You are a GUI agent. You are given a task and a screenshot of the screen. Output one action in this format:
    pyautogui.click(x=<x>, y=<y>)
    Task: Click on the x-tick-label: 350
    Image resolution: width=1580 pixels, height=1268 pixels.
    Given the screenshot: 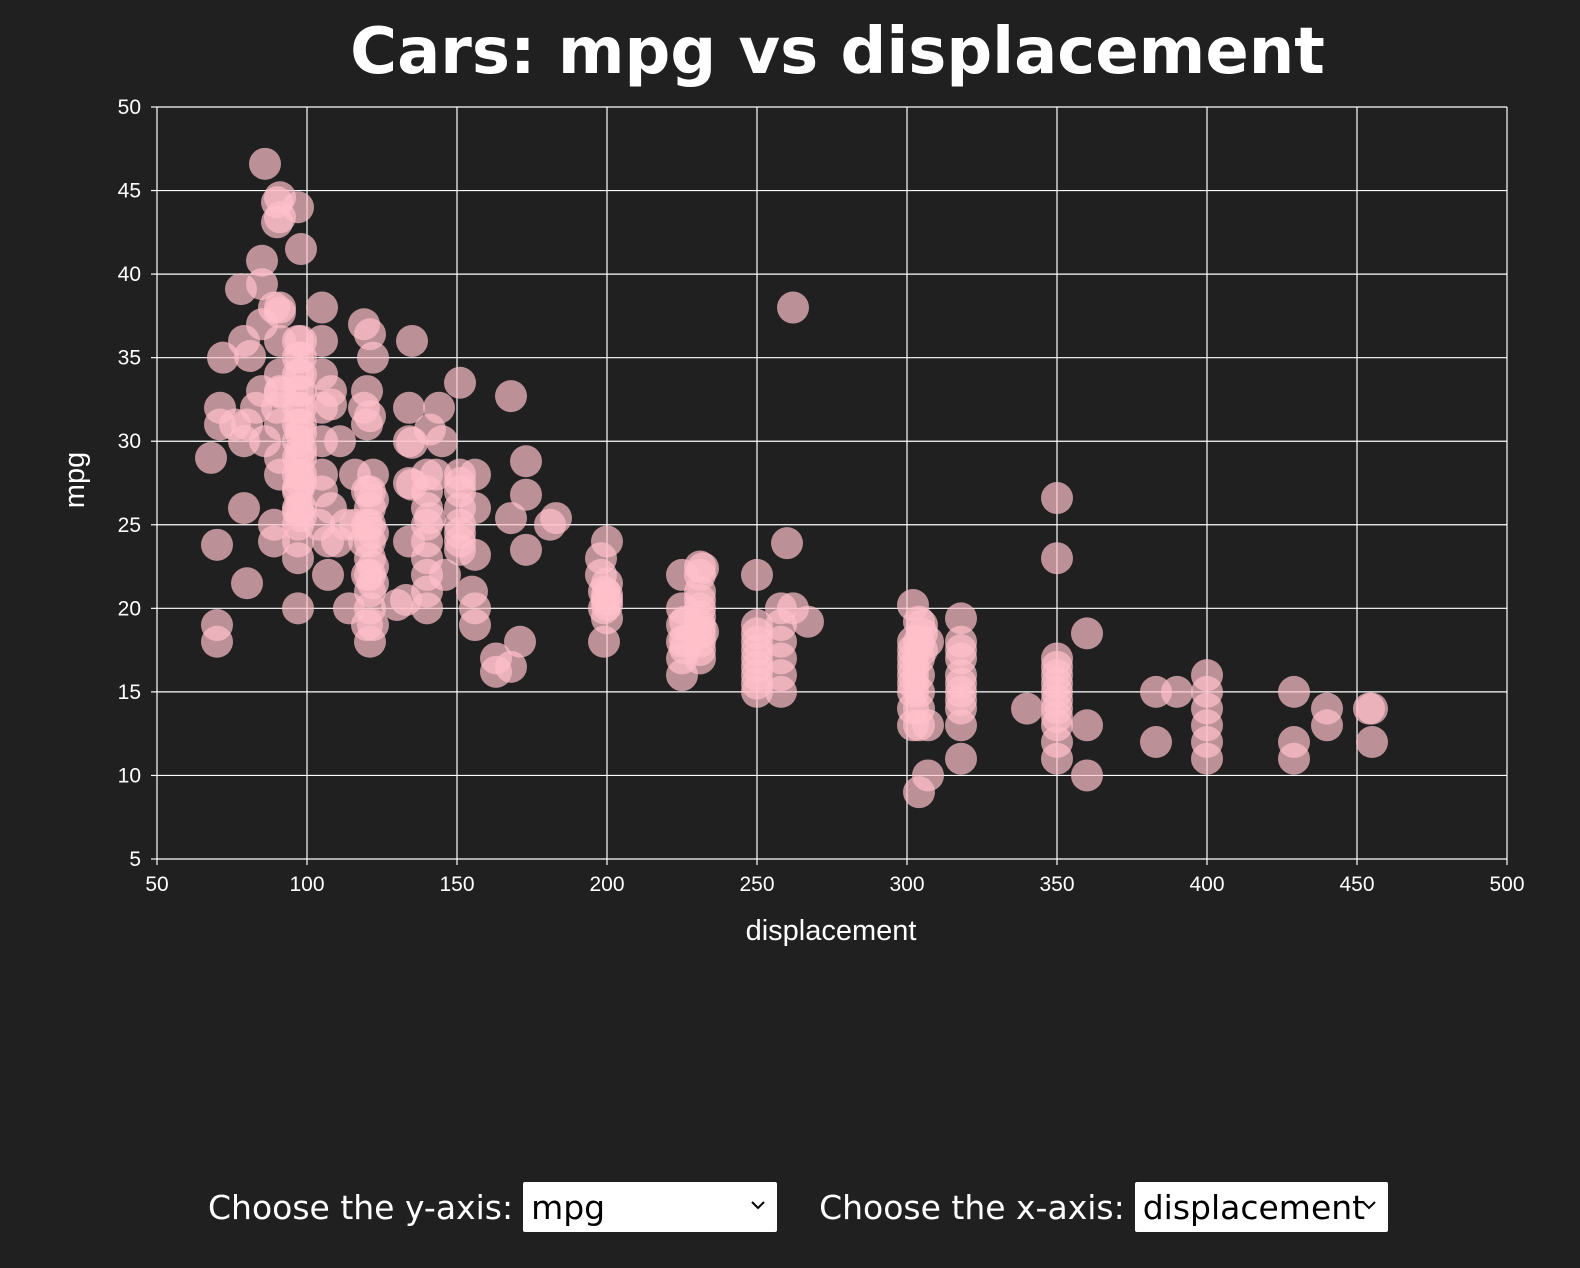 What is the action you would take?
    pyautogui.click(x=1056, y=884)
    